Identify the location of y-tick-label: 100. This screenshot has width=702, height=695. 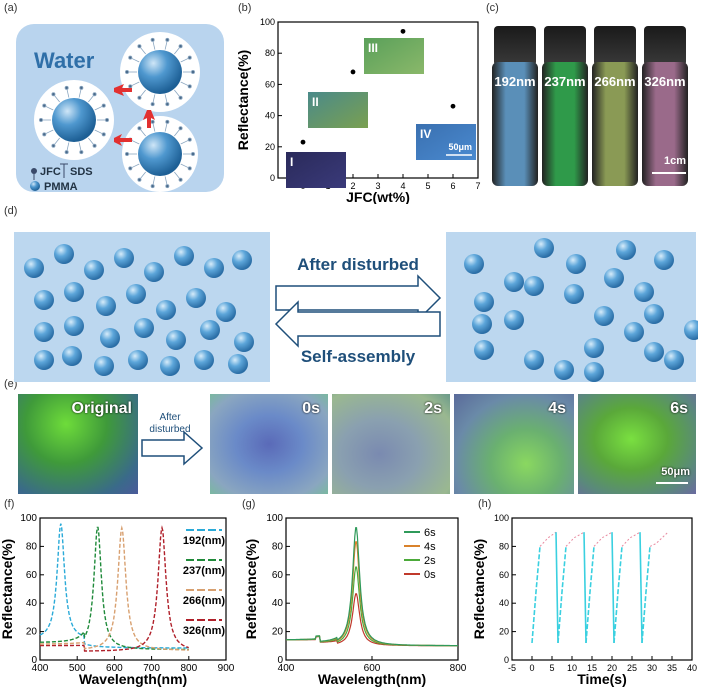
(28, 518).